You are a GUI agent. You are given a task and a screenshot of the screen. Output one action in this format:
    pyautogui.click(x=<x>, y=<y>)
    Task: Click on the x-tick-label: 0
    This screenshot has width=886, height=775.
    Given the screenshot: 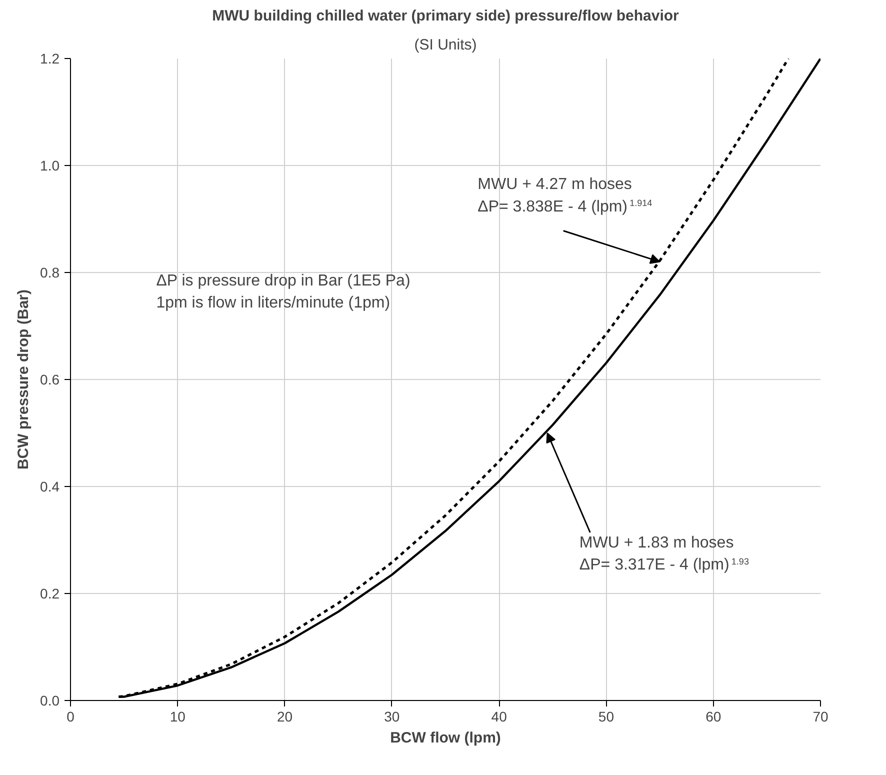 What is the action you would take?
    pyautogui.click(x=70, y=716)
    